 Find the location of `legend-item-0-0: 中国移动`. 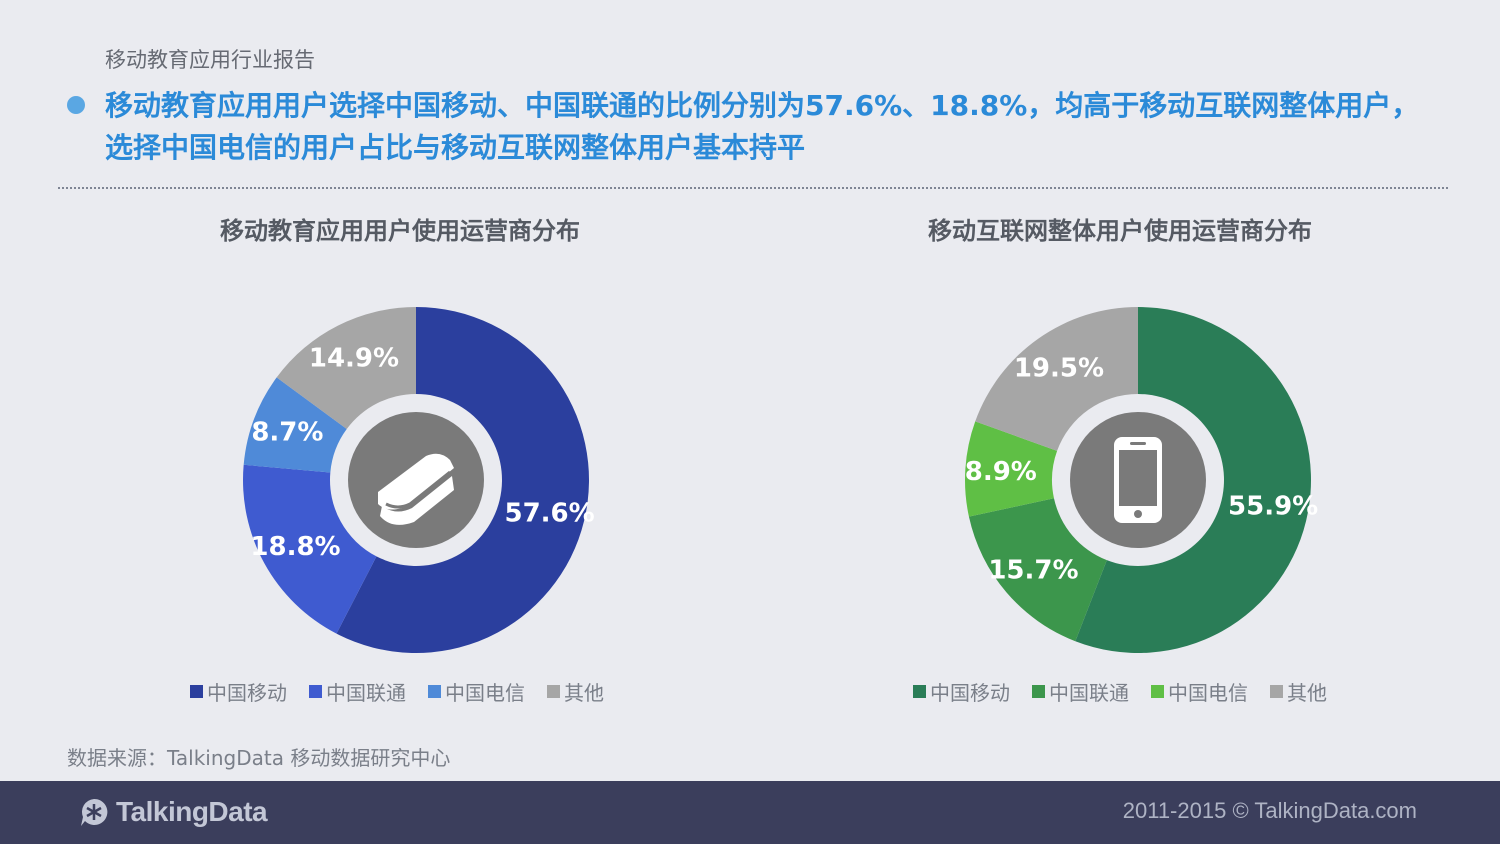

legend-item-0-0: 中国移动 is located at coordinates (238, 691).